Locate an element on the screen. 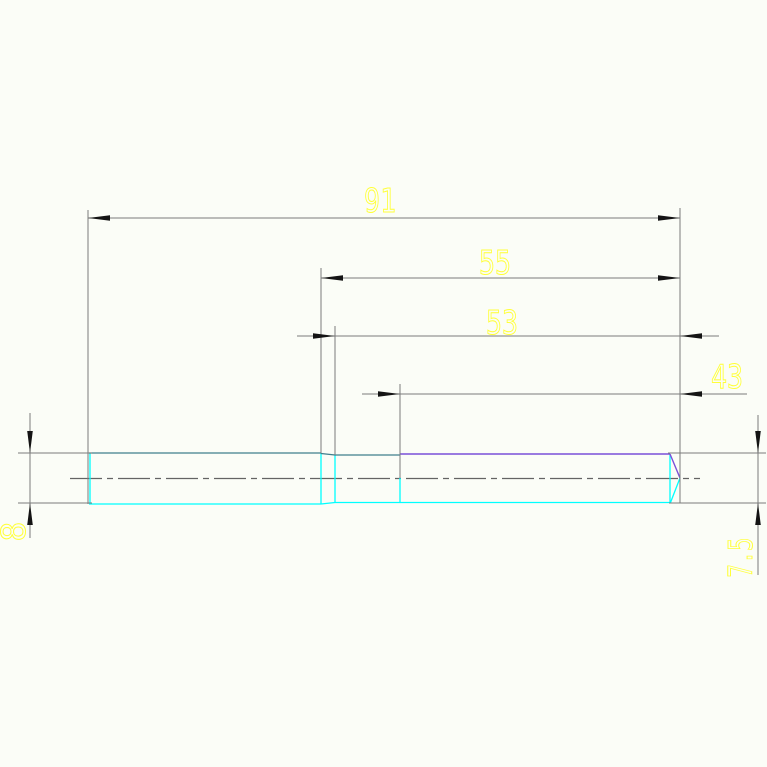 Image resolution: width=767 pixels, height=767 pixels. arrowhead-43-left is located at coordinates (389, 394).